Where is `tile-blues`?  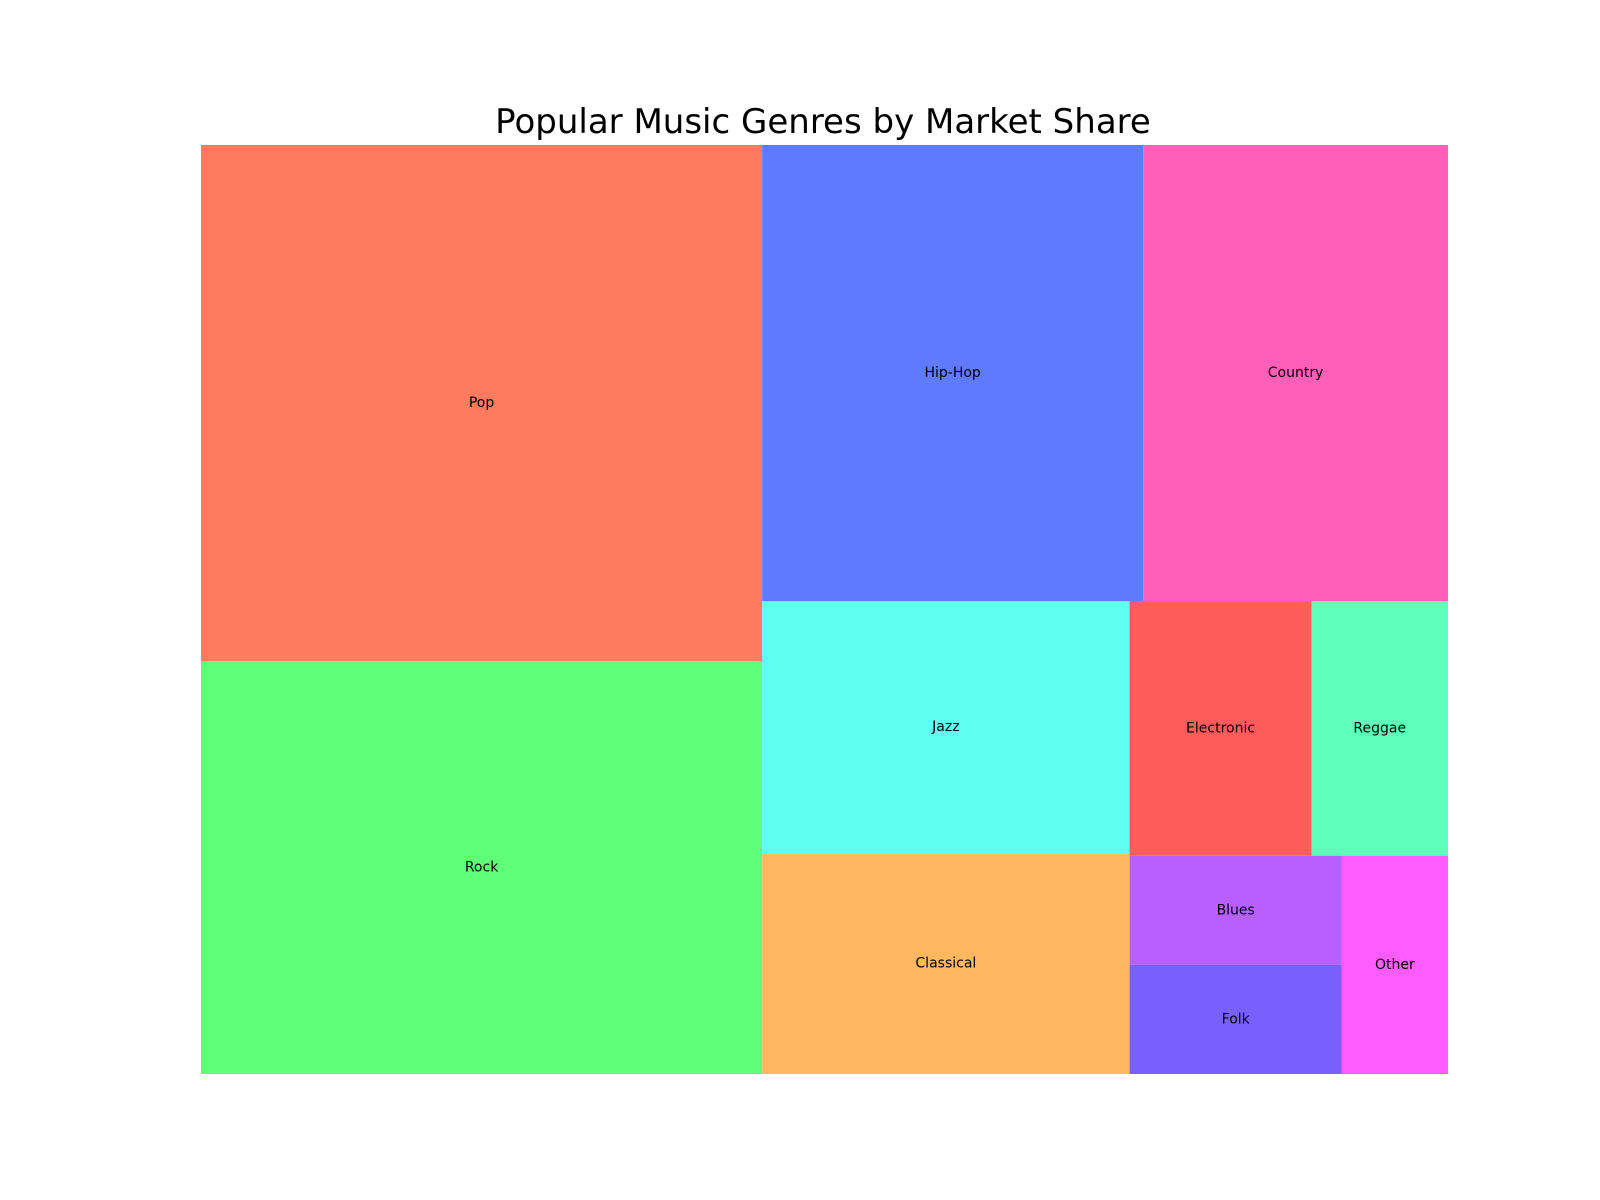 tile-blues is located at coordinates (1235, 910).